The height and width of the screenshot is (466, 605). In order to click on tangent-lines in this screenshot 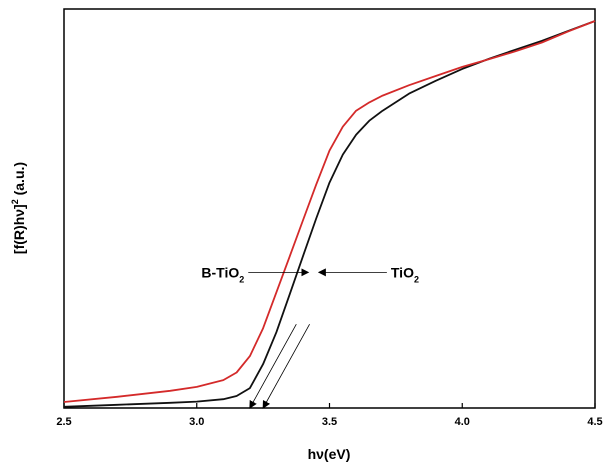, I will do `click(279, 366)`.